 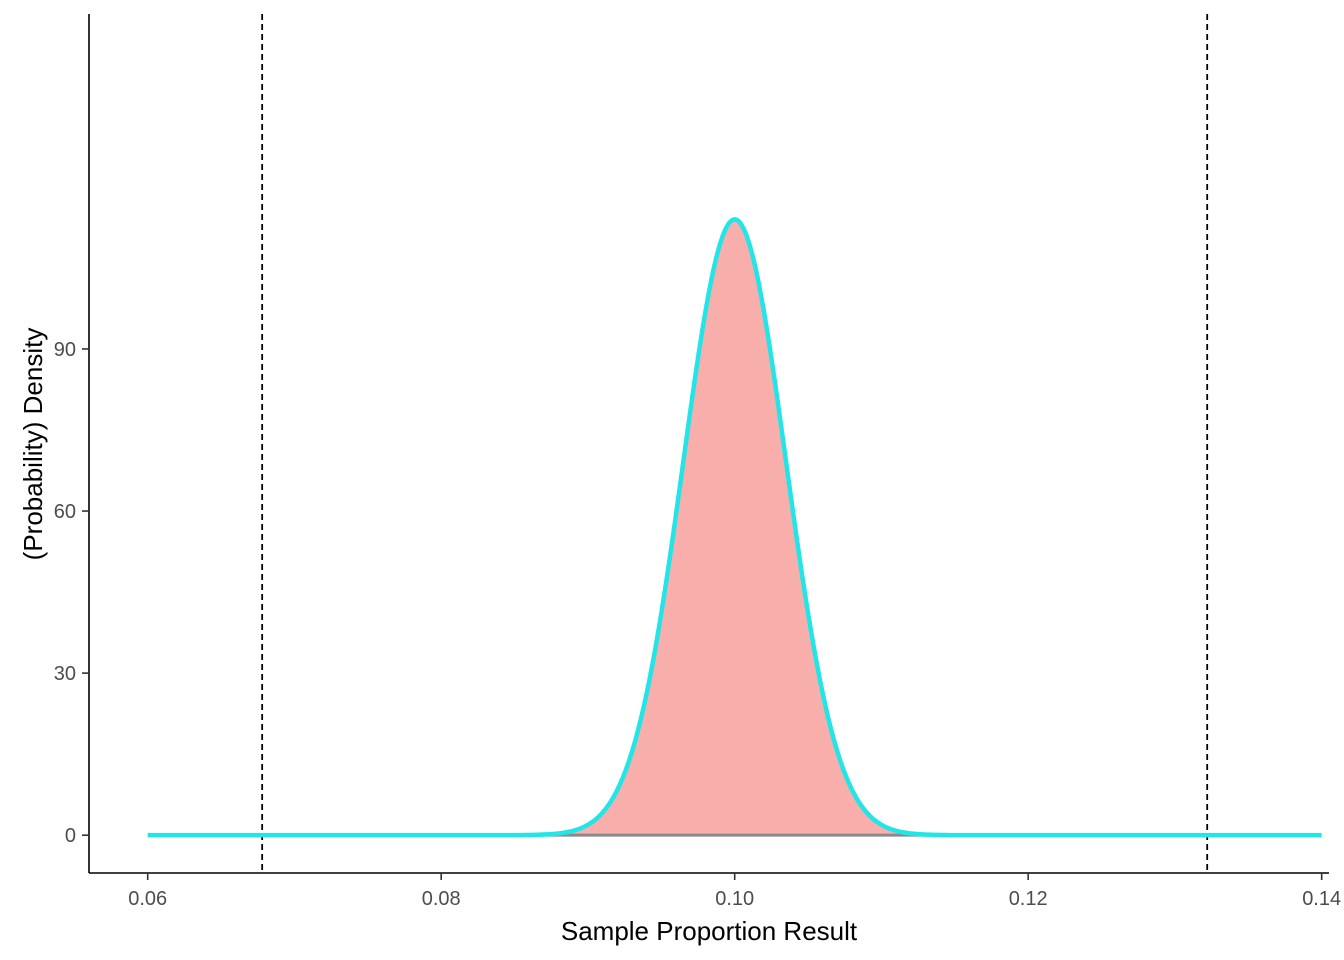 I want to click on y-tick-label: 30, so click(x=65, y=674).